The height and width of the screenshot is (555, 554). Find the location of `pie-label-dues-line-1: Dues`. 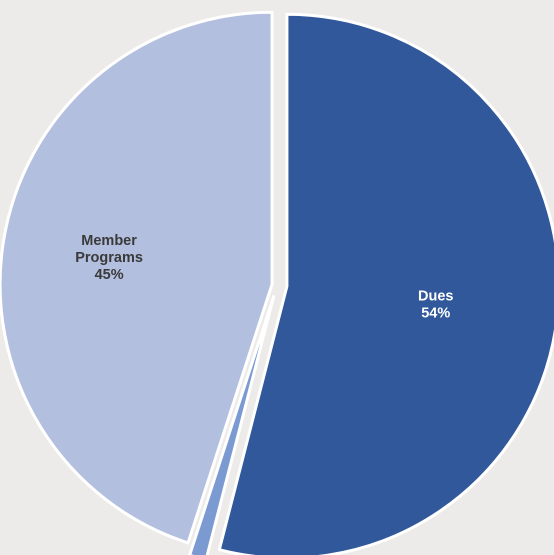

pie-label-dues-line-1: Dues is located at coordinates (435, 296).